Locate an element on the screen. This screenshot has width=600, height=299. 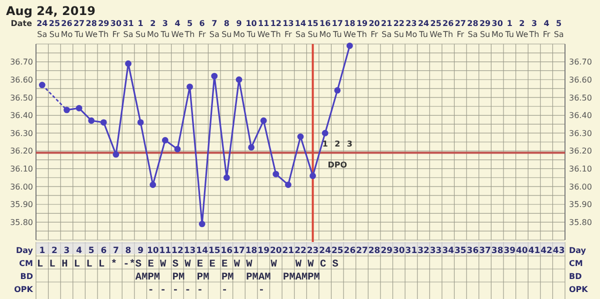
x2-tick-label: 14 is located at coordinates (202, 251).